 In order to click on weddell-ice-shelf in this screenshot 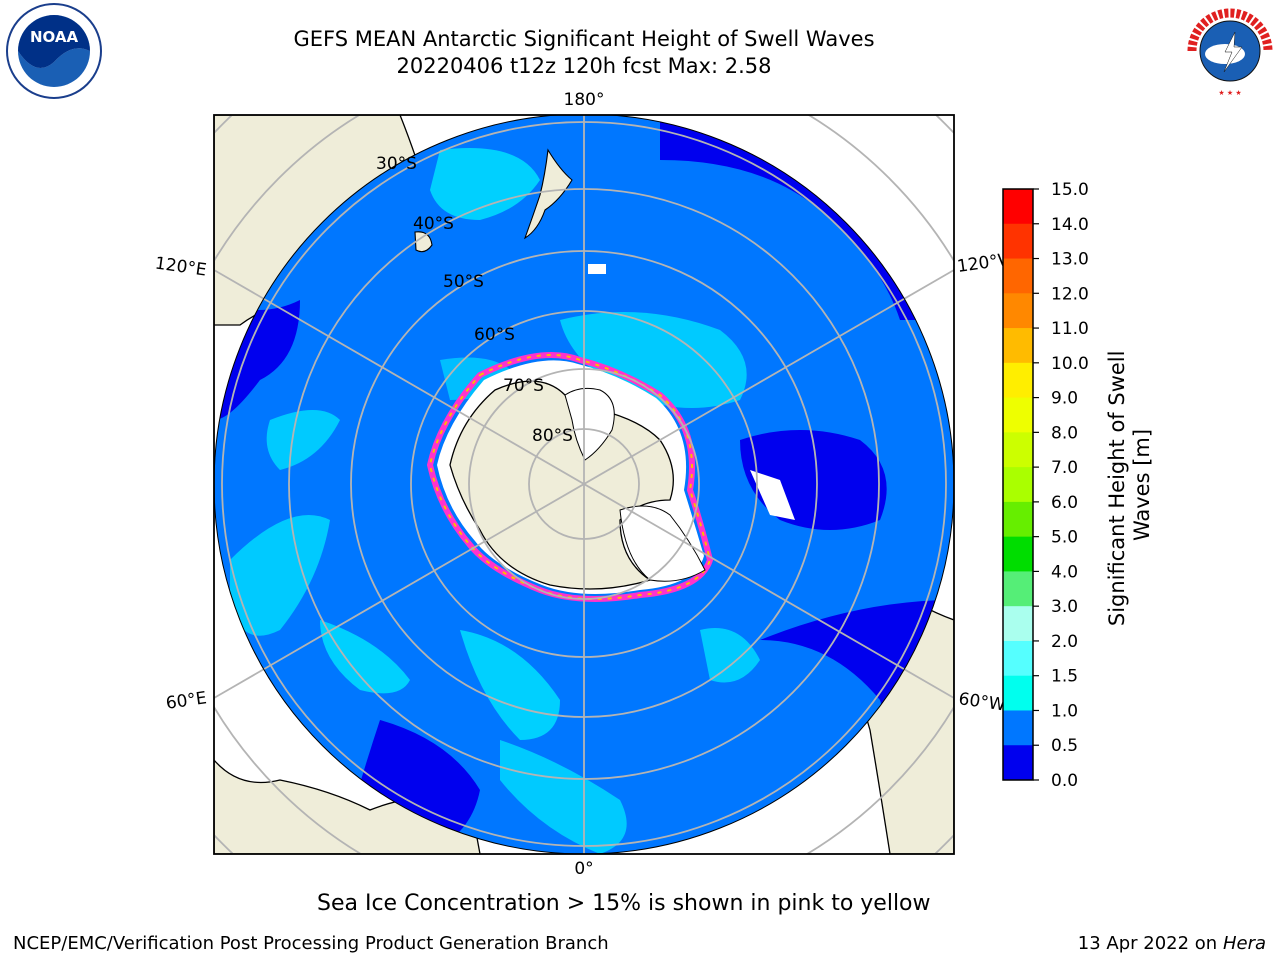, I will do `click(662, 543)`.